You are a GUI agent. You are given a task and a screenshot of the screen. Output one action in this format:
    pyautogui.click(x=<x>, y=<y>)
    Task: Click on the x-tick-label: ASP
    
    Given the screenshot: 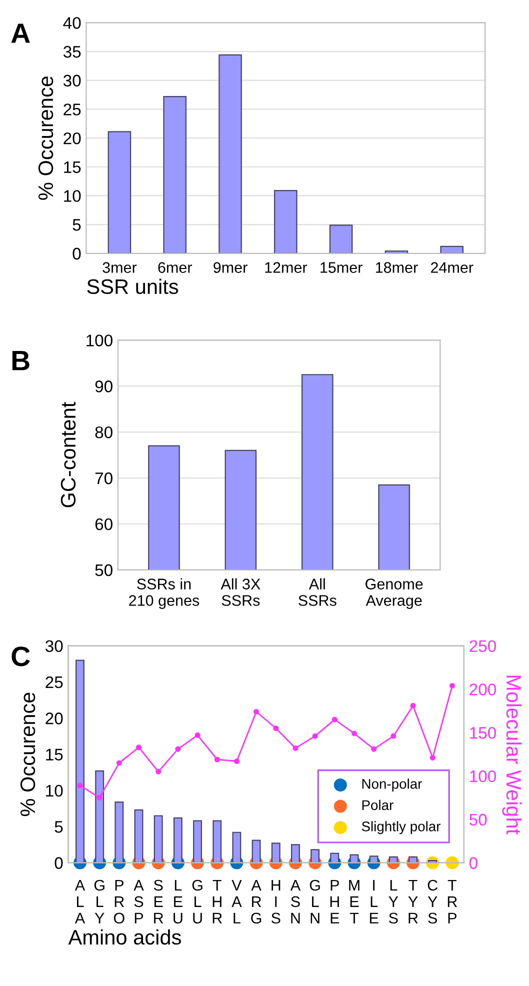 What is the action you would take?
    pyautogui.click(x=139, y=902)
    